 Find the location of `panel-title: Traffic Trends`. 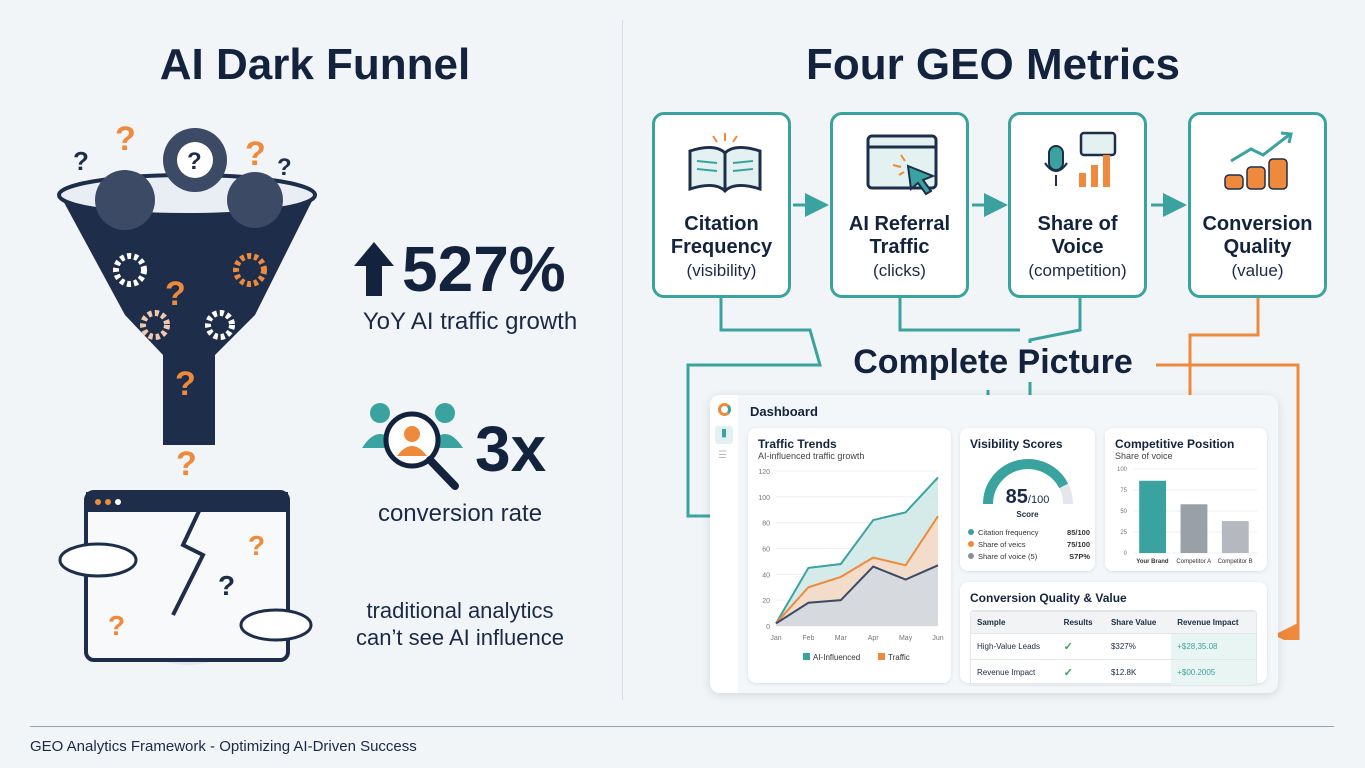

panel-title: Traffic Trends is located at coordinates (797, 444).